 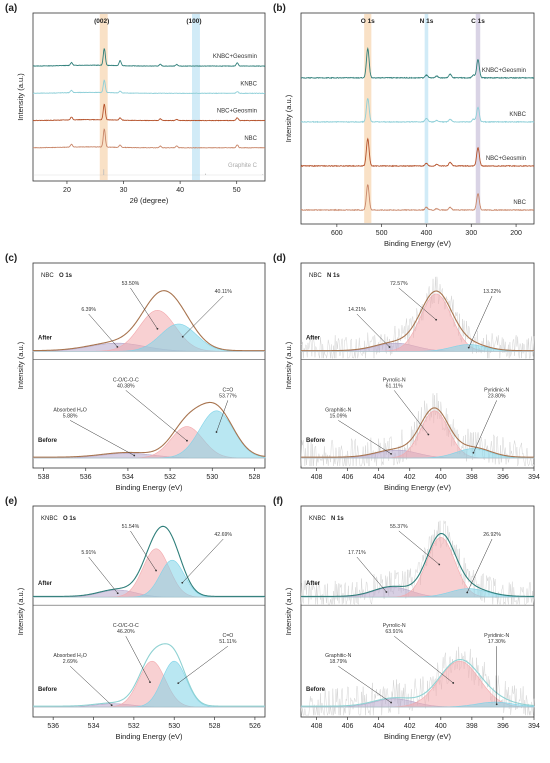 What do you see at coordinates (394, 380) in the screenshot?
I see `peak-annotation-line: Pyrrolic-N` at bounding box center [394, 380].